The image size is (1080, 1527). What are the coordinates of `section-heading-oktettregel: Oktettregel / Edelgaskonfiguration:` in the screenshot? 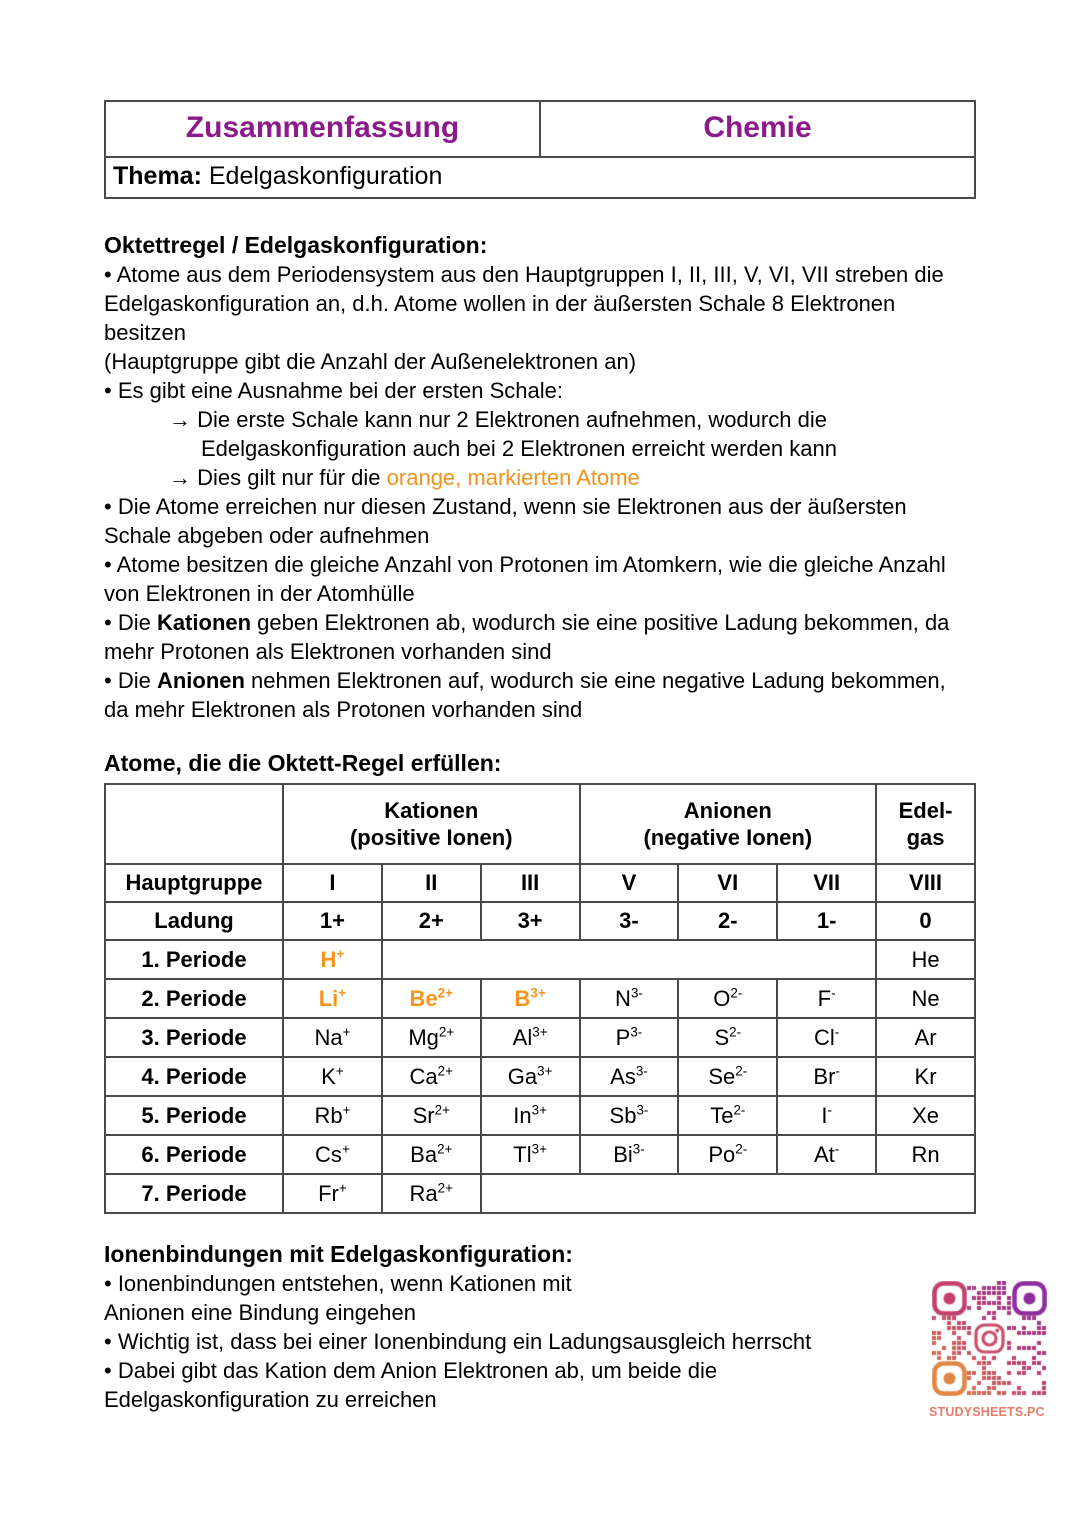 It's located at (296, 245).